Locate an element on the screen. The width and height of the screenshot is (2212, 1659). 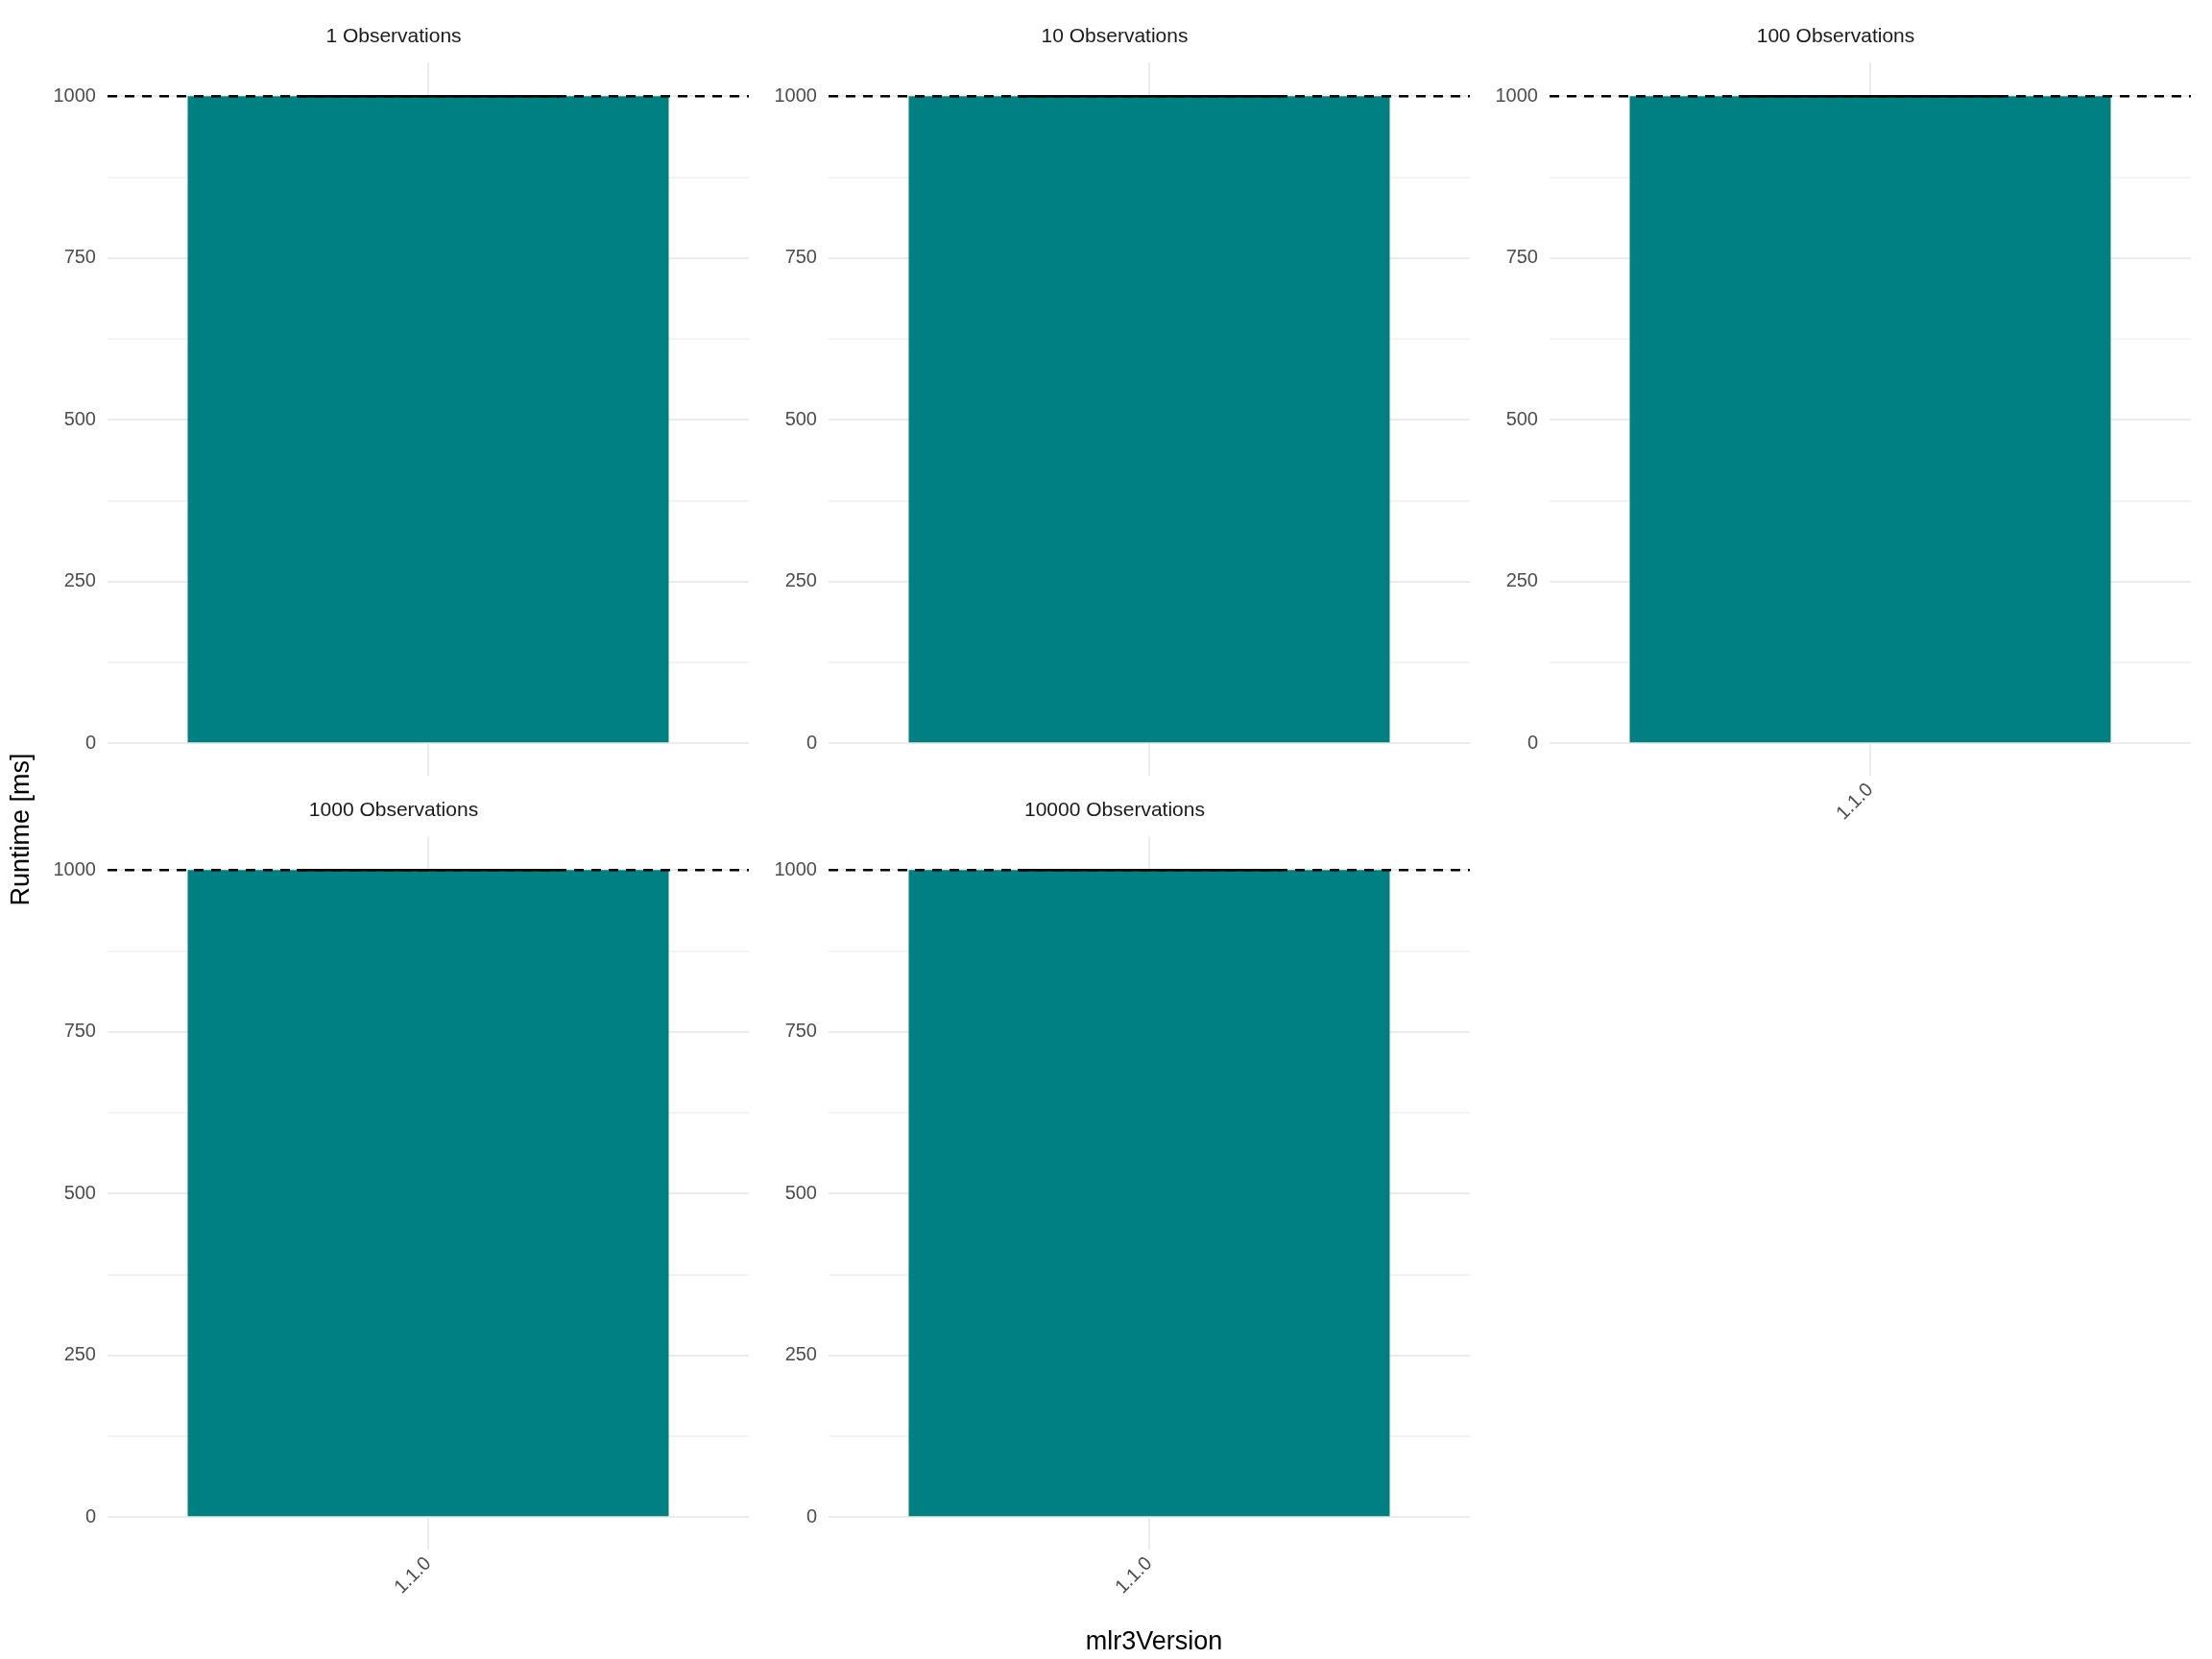
chart-title: 1 Observations is located at coordinates (393, 35).